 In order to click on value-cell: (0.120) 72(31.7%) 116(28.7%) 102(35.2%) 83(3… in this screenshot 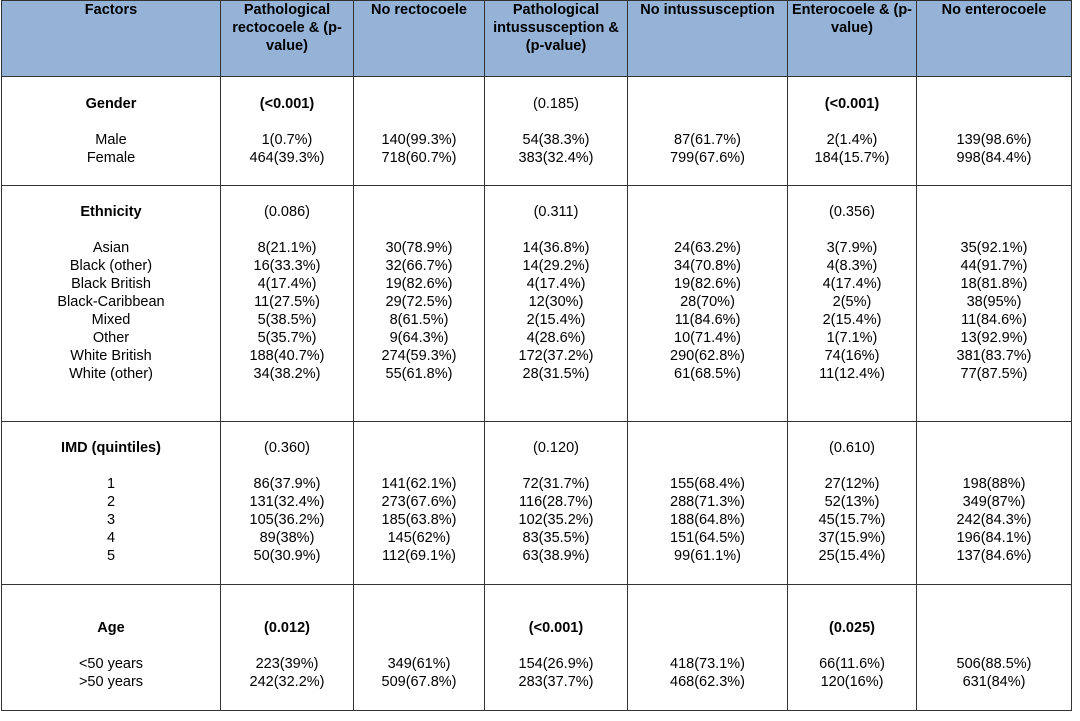, I will do `click(556, 503)`.